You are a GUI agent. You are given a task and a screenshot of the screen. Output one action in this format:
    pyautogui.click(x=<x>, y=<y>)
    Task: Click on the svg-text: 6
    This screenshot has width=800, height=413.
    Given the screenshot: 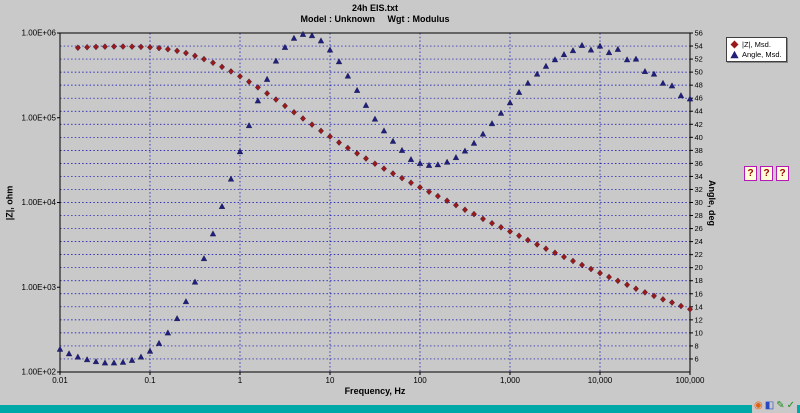 What is the action you would take?
    pyautogui.click(x=697, y=358)
    